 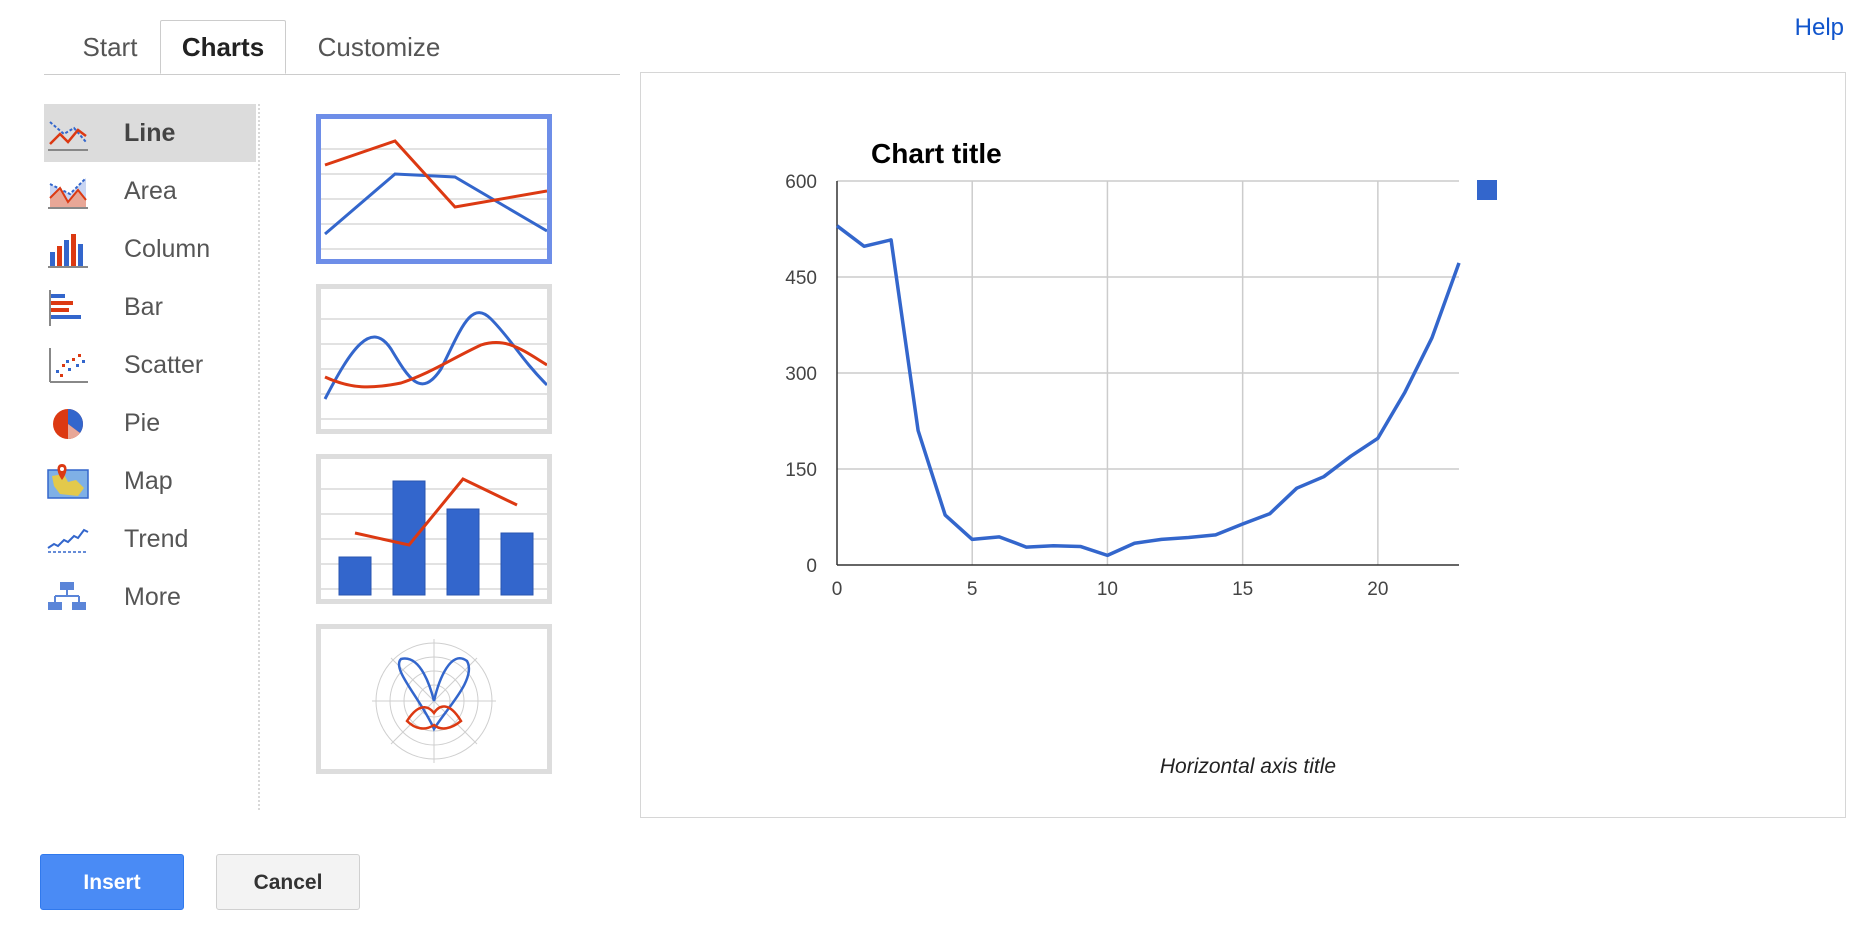 I want to click on scatter-chart-icon, so click(x=68, y=365).